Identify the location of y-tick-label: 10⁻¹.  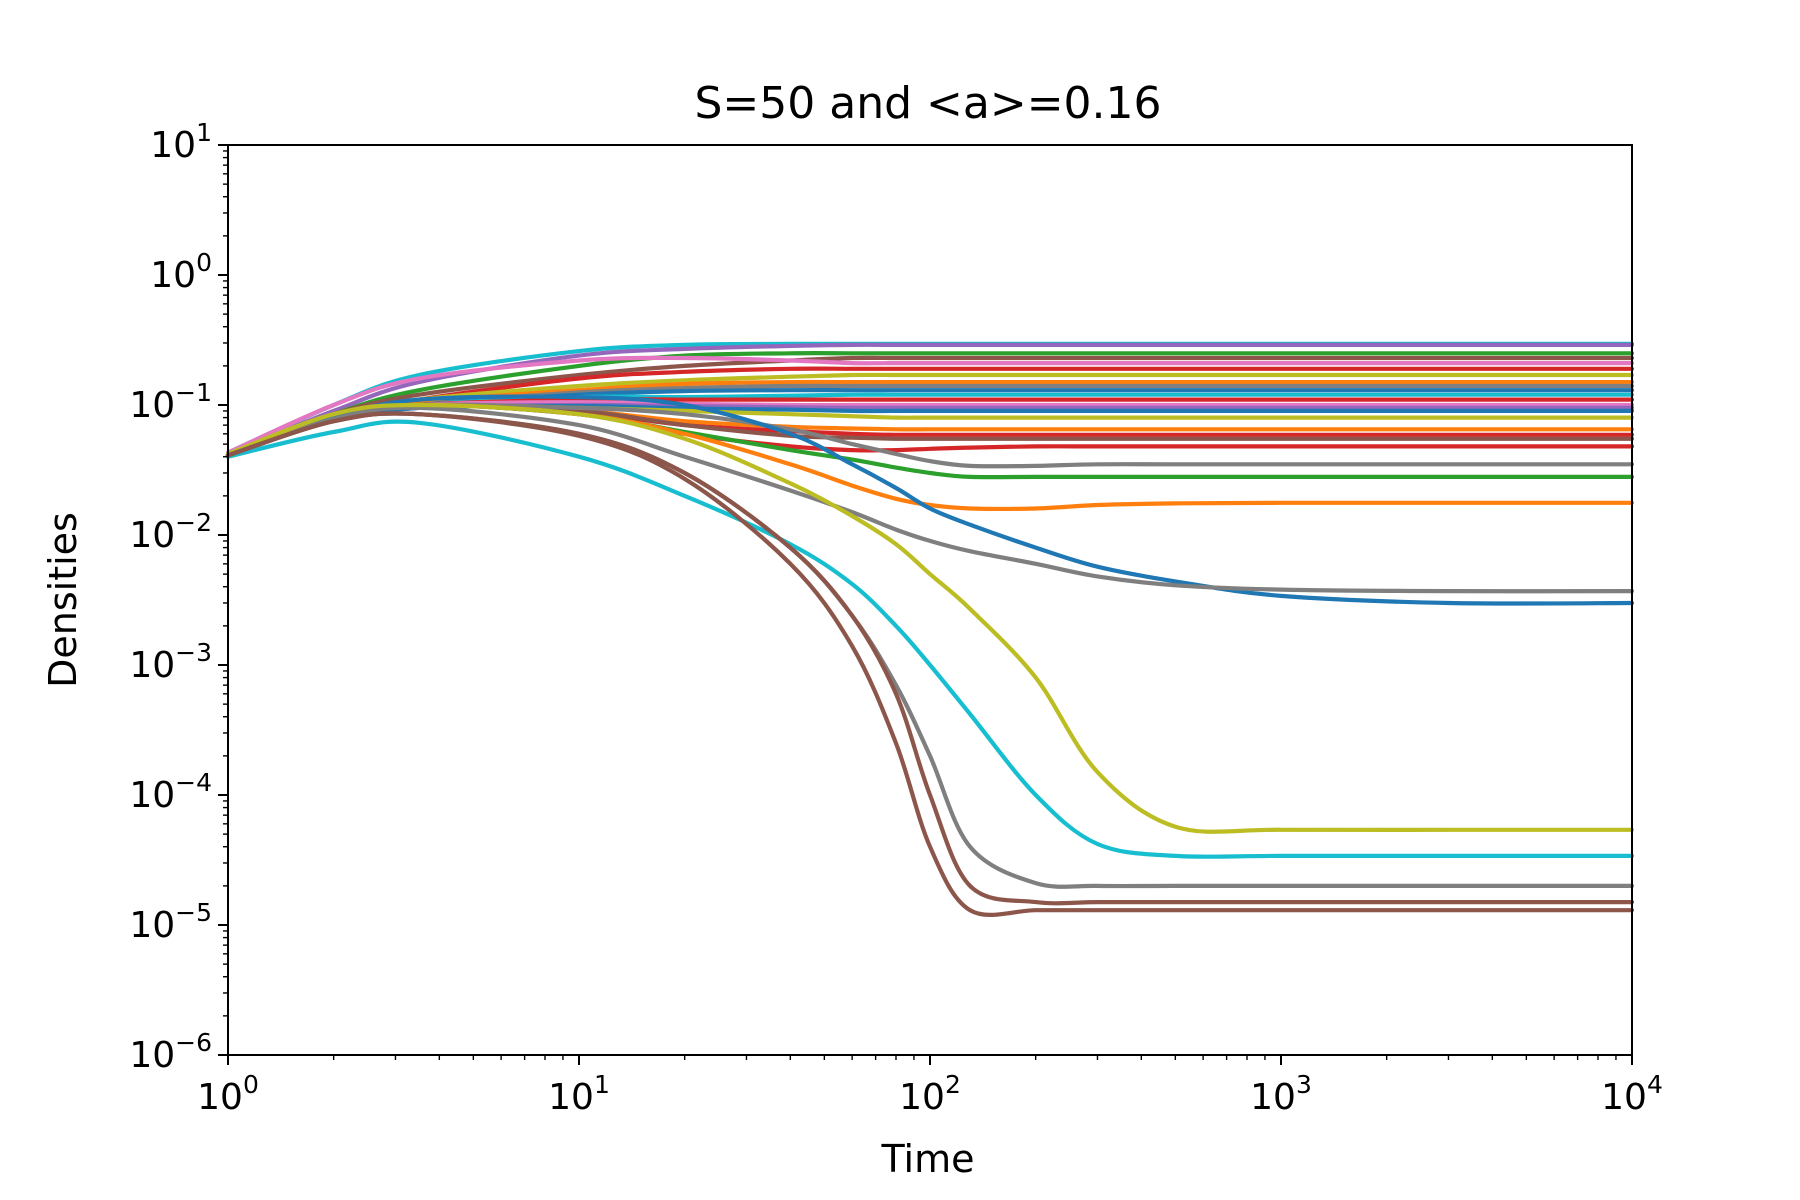
(170, 402).